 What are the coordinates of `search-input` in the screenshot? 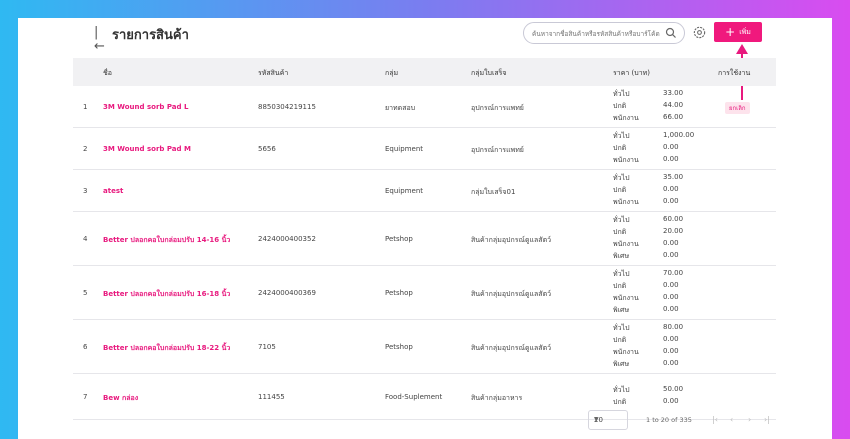 It's located at (597, 33).